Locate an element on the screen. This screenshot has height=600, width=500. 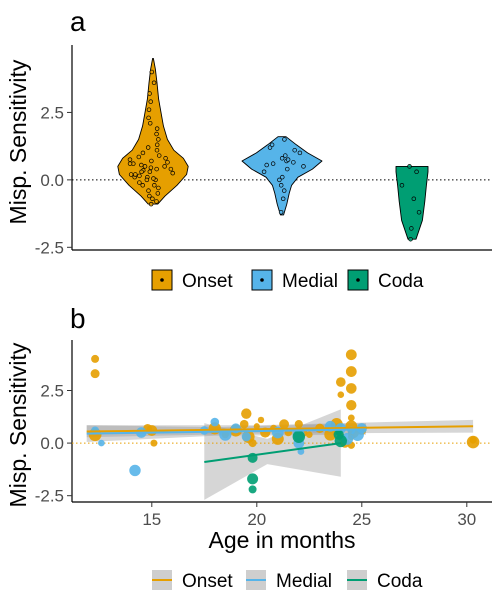
panel-a-label: a is located at coordinates (78, 21).